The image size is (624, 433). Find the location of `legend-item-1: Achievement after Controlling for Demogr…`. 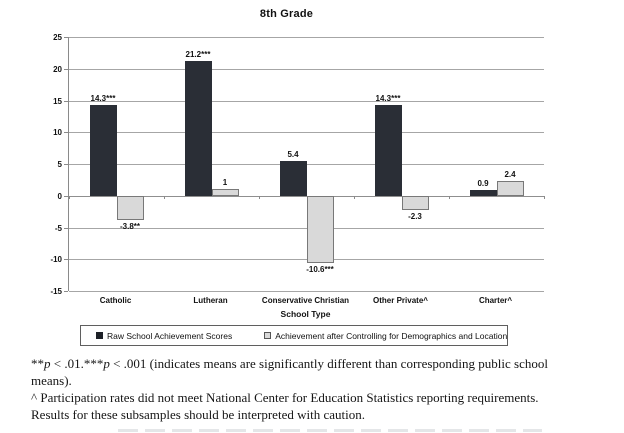

legend-item-1: Achievement after Controlling for Demogr… is located at coordinates (385, 336).